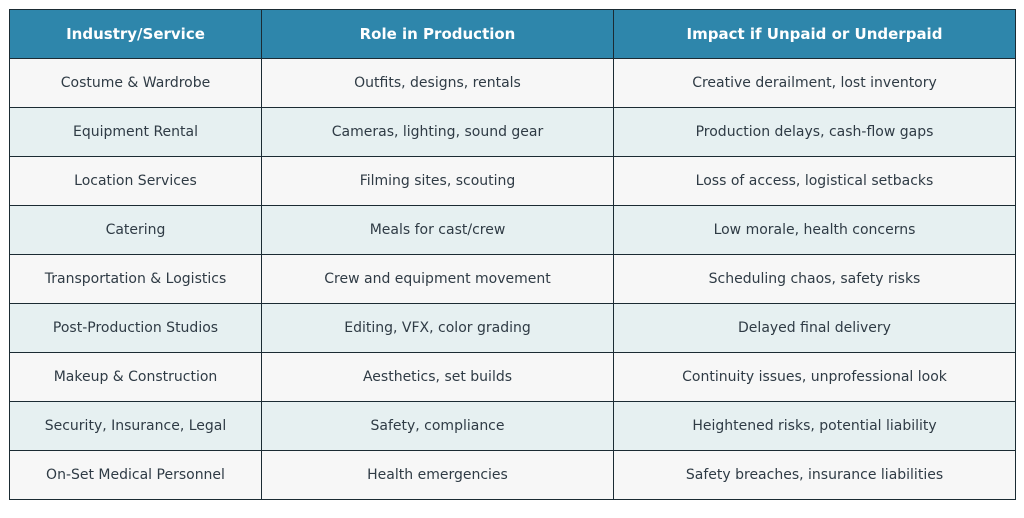 The width and height of the screenshot is (1024, 518). What do you see at coordinates (437, 328) in the screenshot?
I see `cell-role: Editing, VFX, color grading` at bounding box center [437, 328].